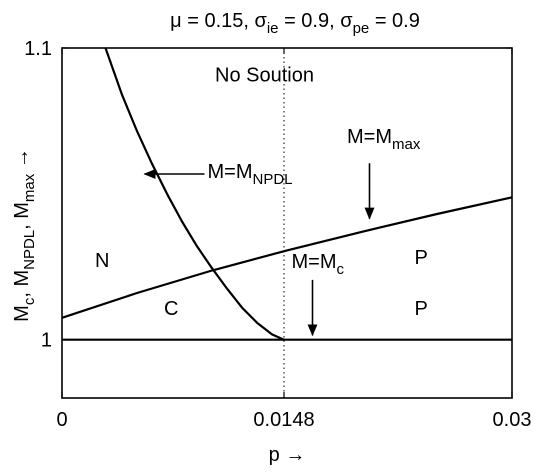 The width and height of the screenshot is (540, 474). What do you see at coordinates (250, 174) in the screenshot?
I see `label-npdl: M=MNPDL` at bounding box center [250, 174].